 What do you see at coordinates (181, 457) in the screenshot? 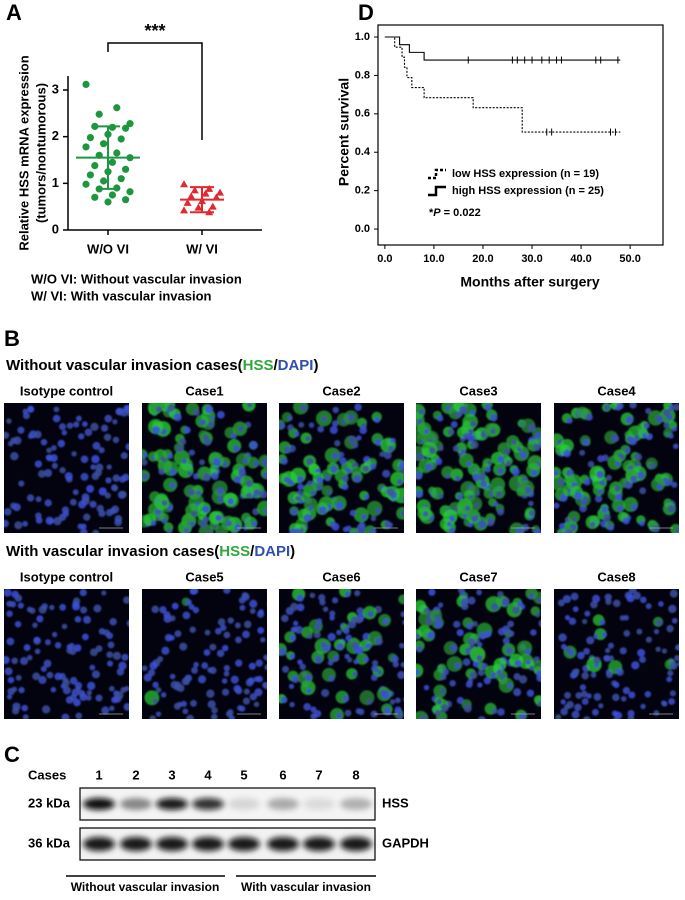
I see `hss-signal` at bounding box center [181, 457].